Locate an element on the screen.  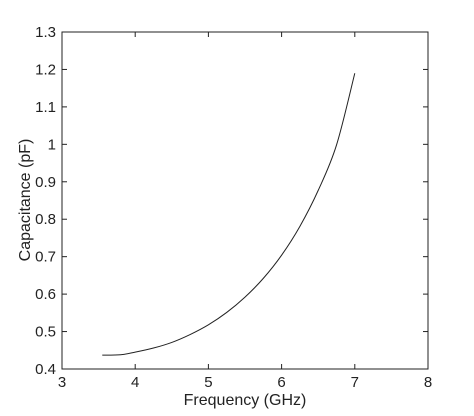
y-tick-label: 1 is located at coordinates (52, 144).